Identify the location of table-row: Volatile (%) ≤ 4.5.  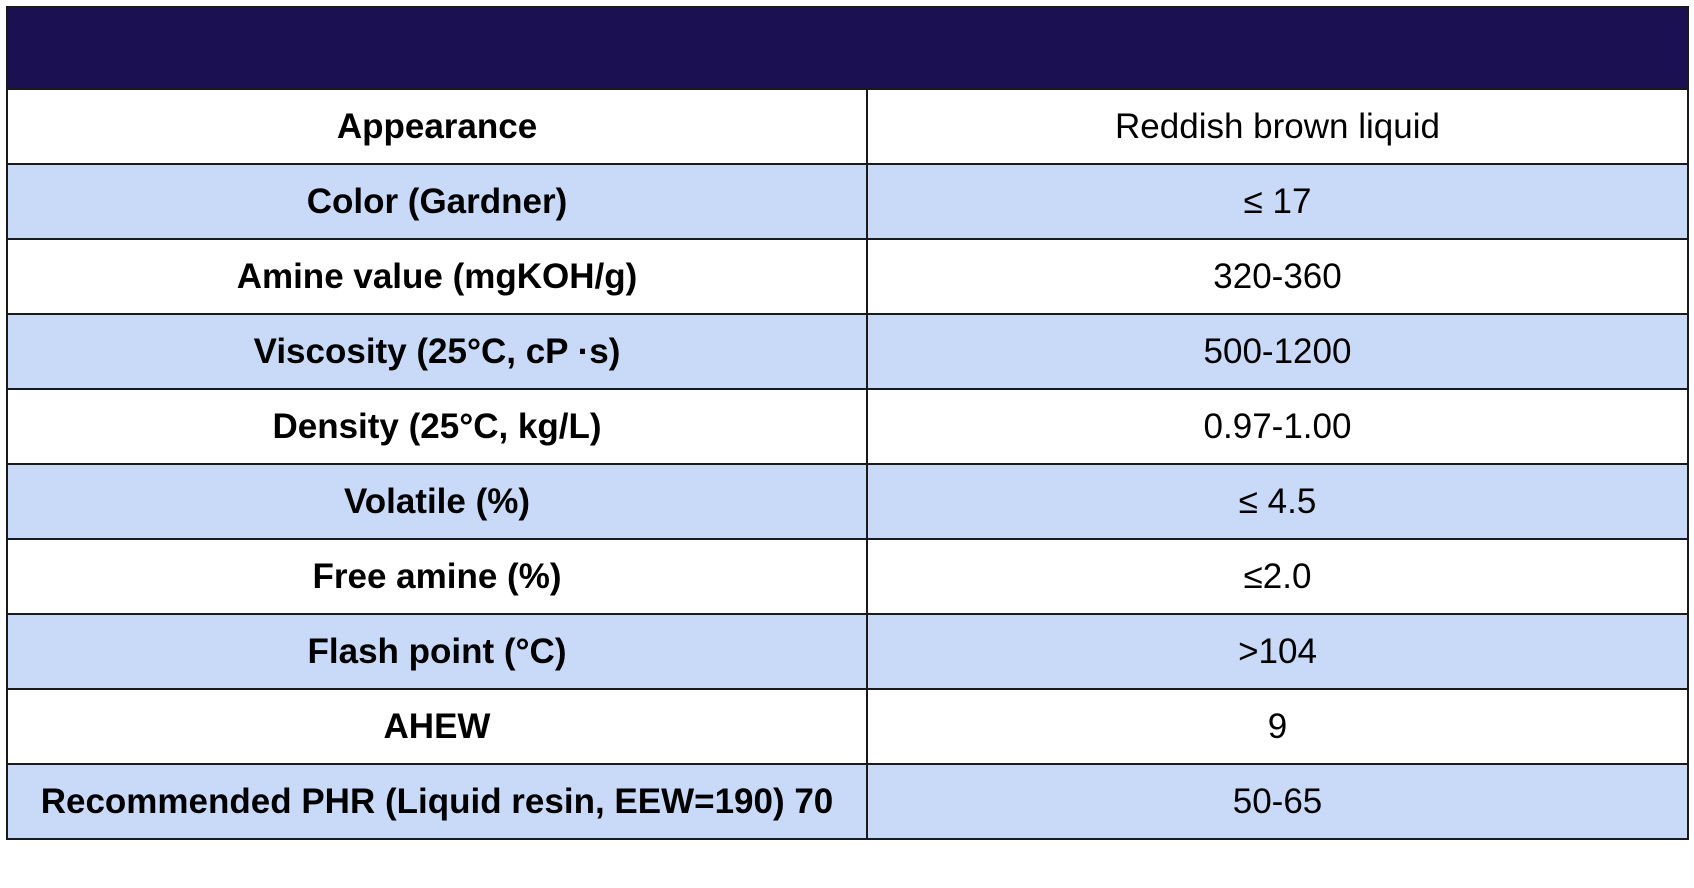
(847, 501).